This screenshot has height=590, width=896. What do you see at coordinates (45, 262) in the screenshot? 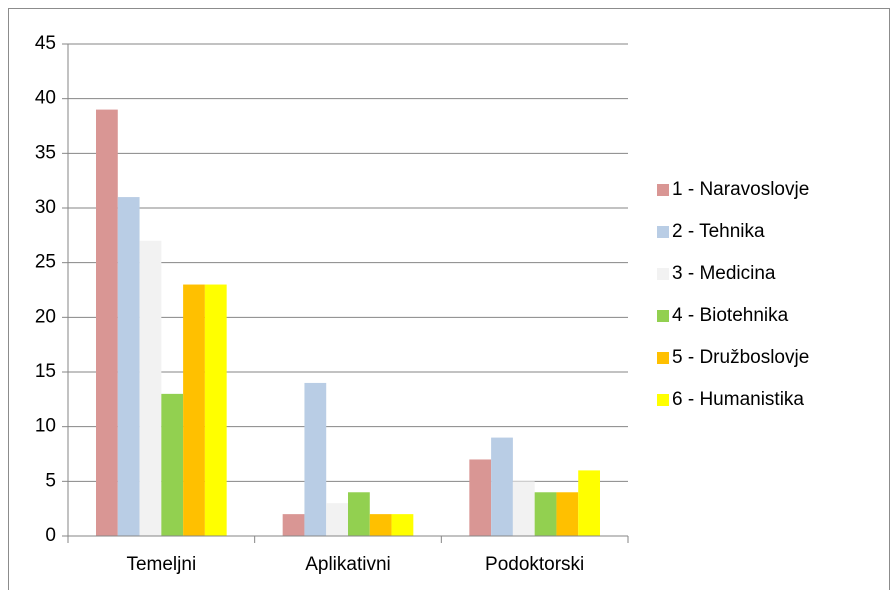
I see `y-tick-label: 25` at bounding box center [45, 262].